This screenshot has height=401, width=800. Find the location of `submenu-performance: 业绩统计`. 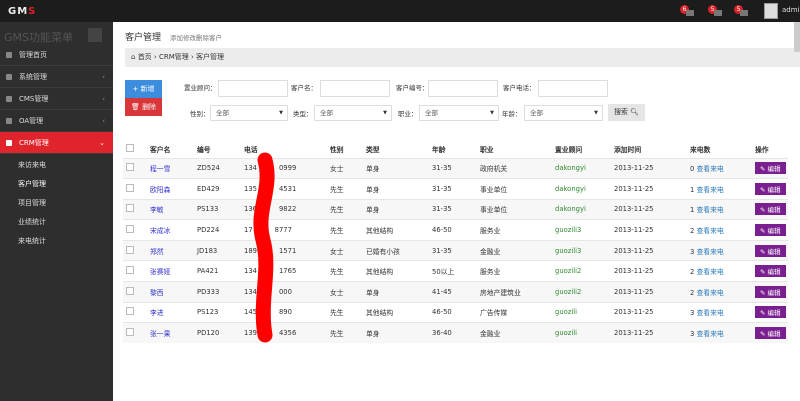

submenu-performance: 业绩统计 is located at coordinates (32, 222).